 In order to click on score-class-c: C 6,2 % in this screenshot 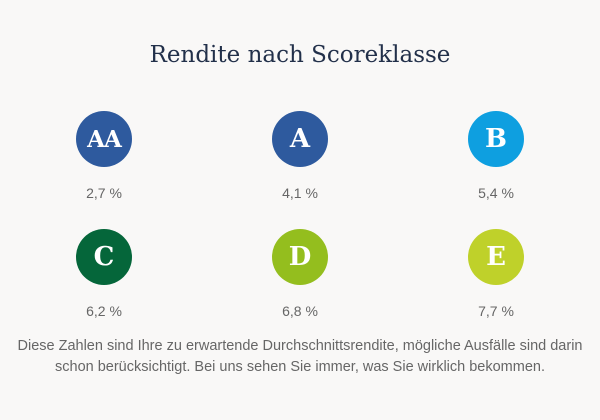, I will do `click(104, 288)`.